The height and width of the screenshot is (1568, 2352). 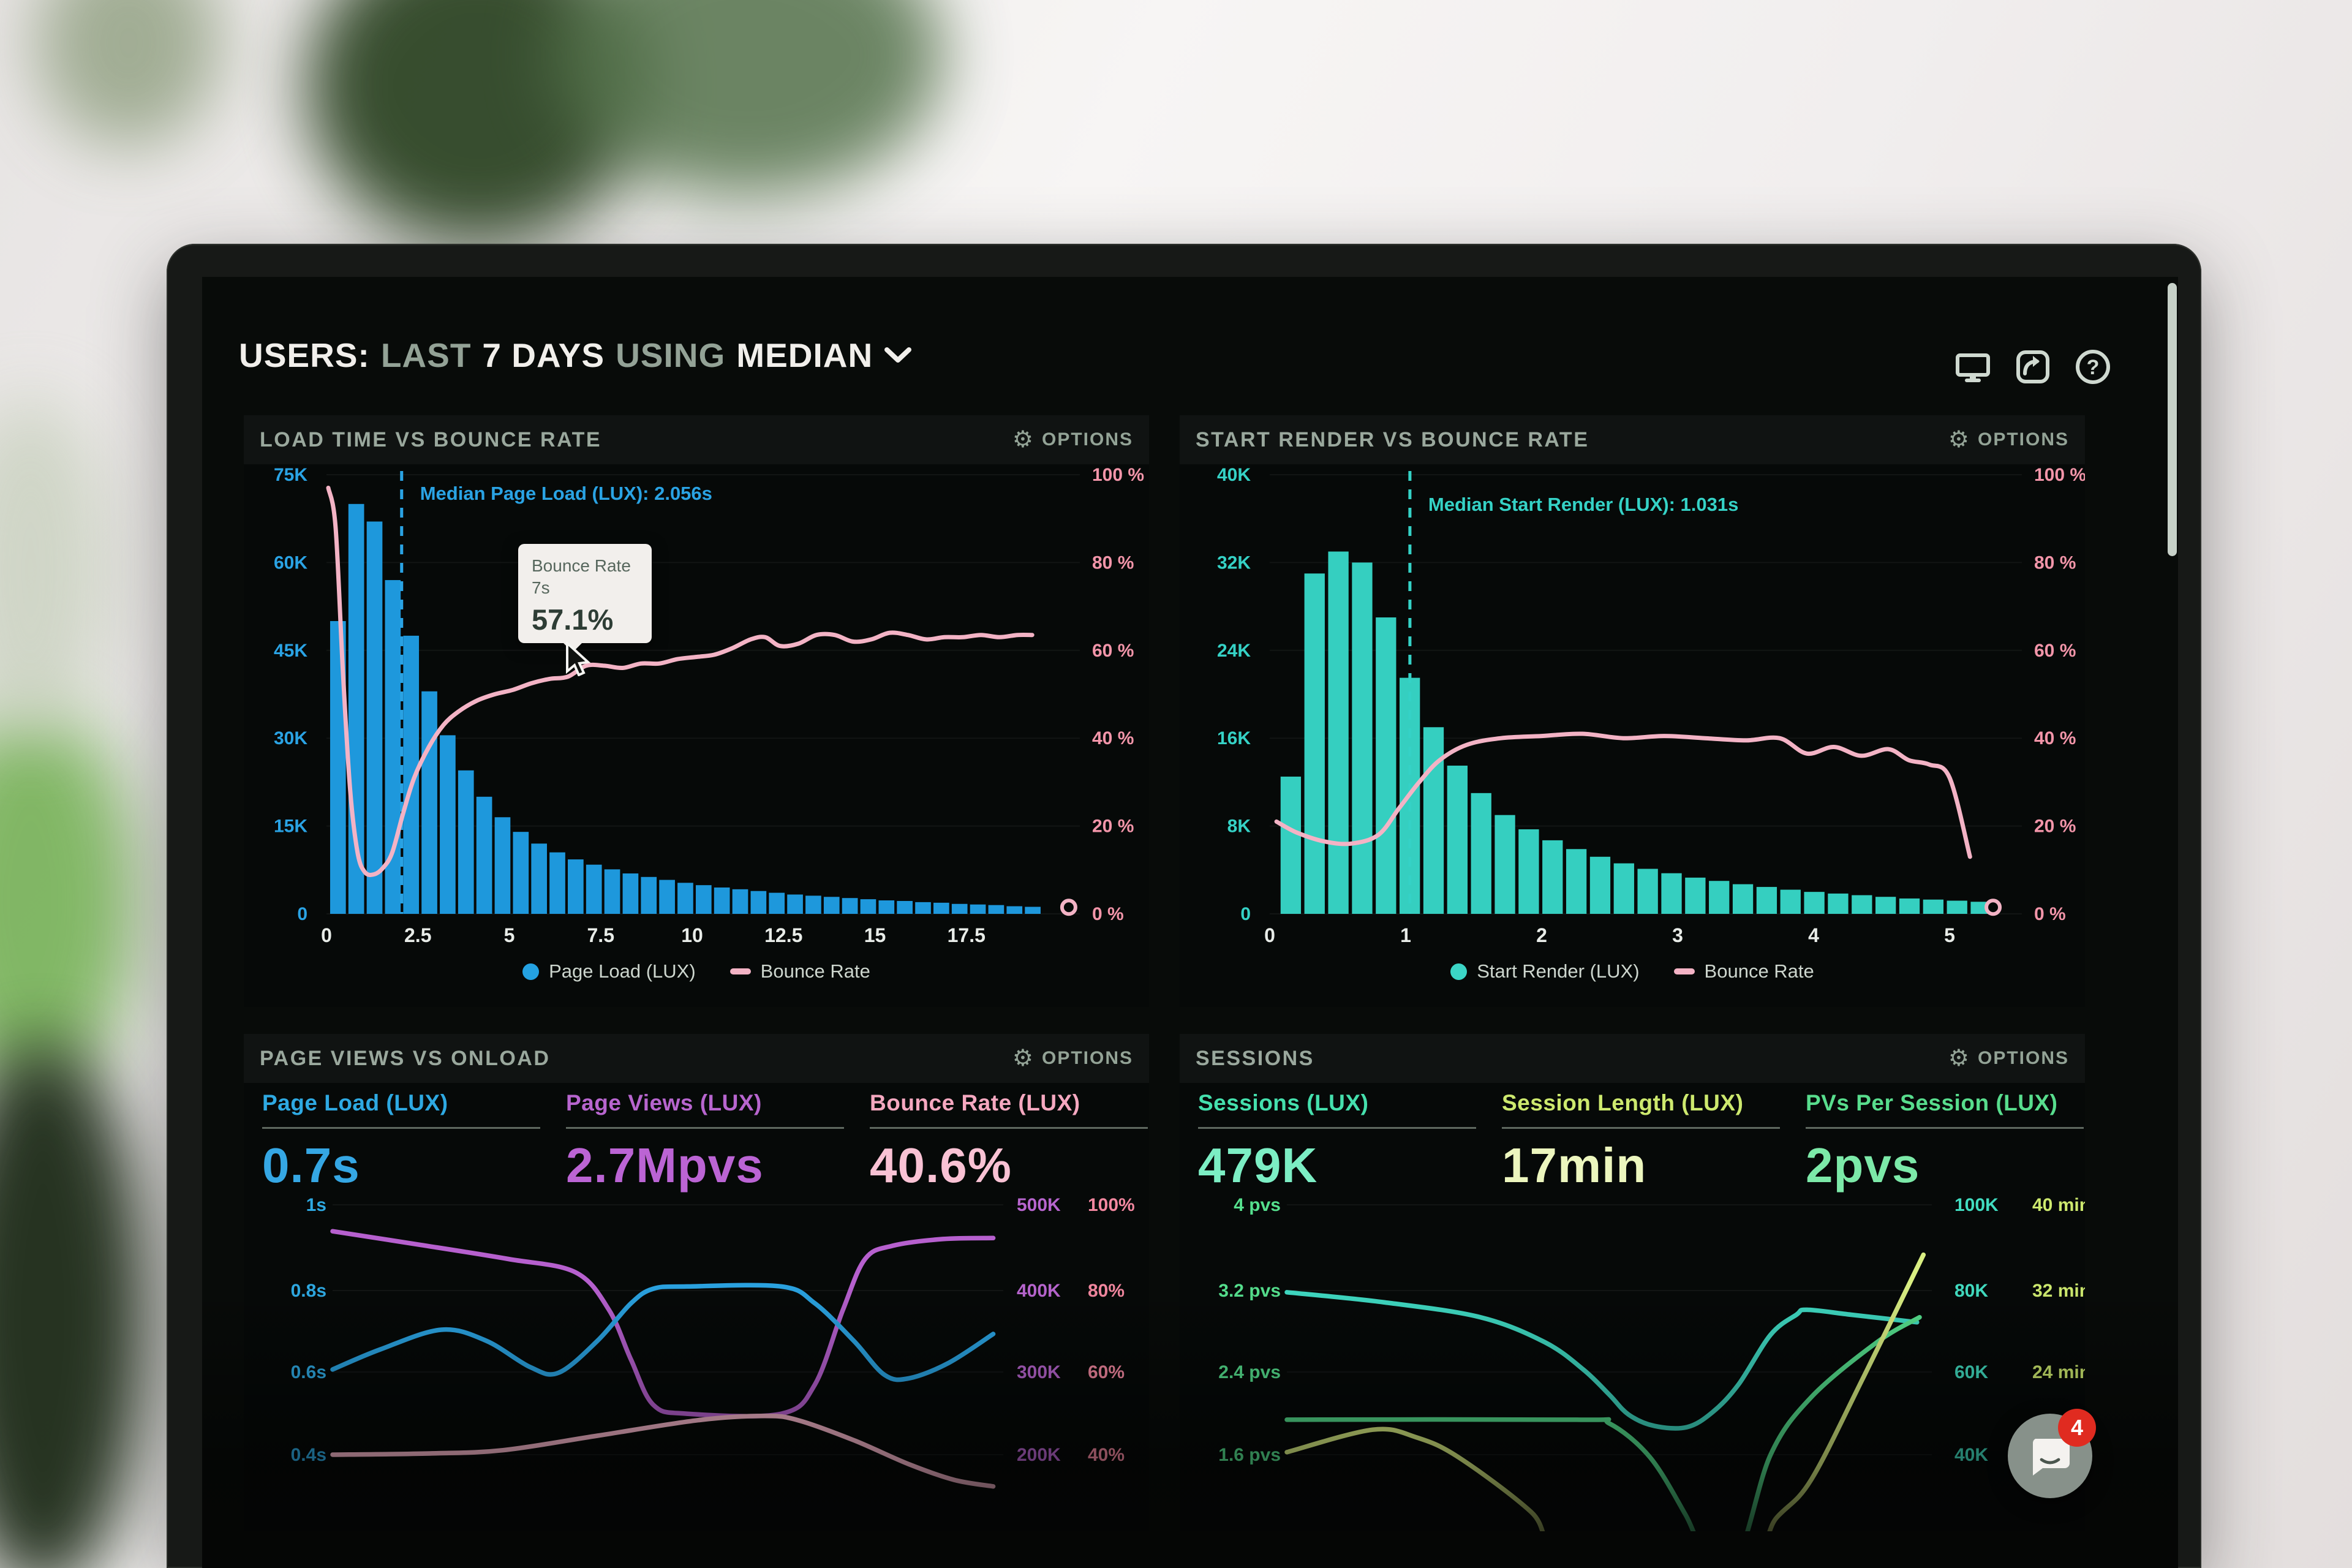 What do you see at coordinates (1249, 1372) in the screenshot?
I see `svg-text: 2.4 pvs` at bounding box center [1249, 1372].